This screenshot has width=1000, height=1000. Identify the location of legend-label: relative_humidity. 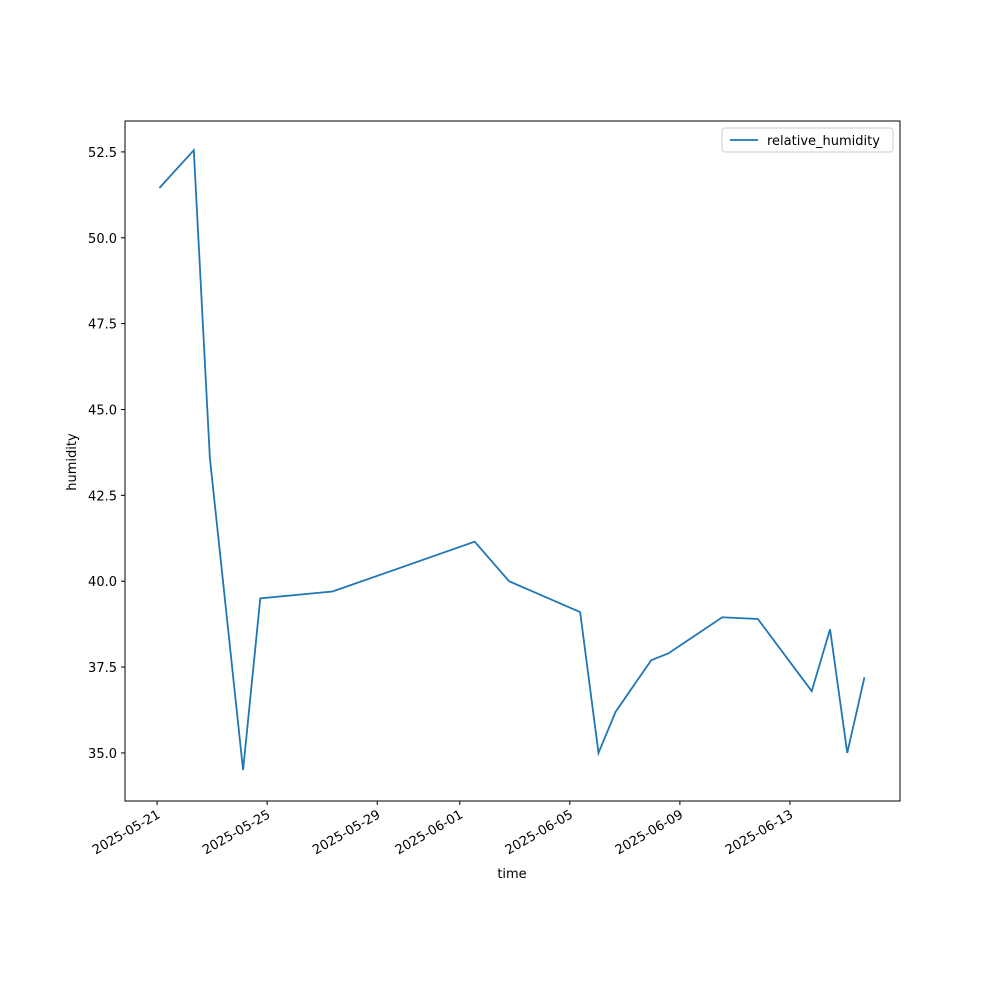
(823, 141).